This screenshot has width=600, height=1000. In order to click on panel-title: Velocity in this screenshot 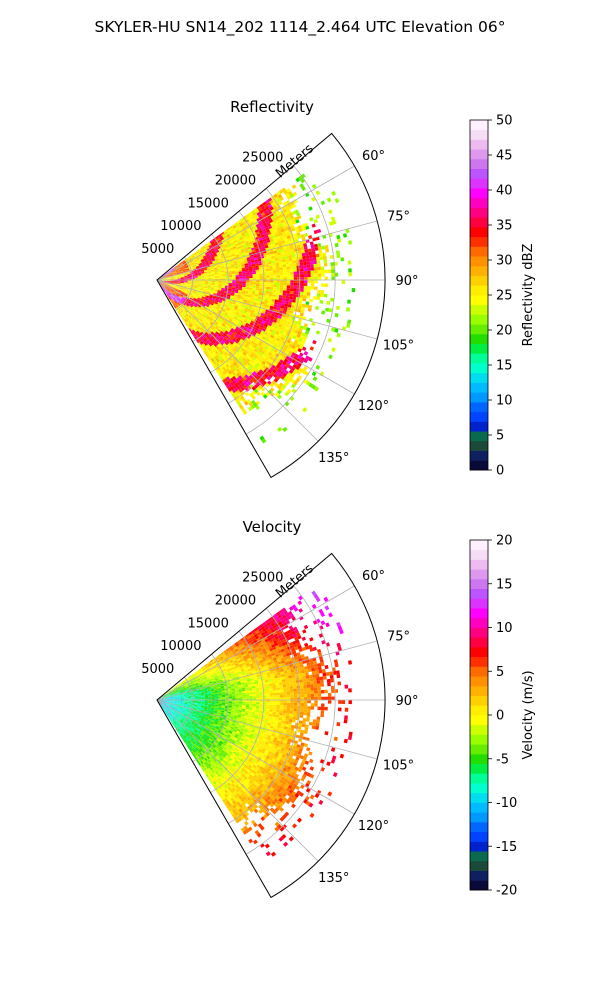, I will do `click(272, 527)`.